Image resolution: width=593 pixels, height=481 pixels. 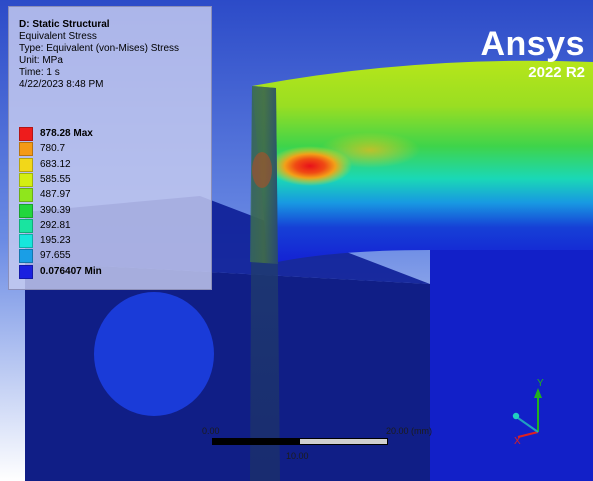 What do you see at coordinates (71, 271) in the screenshot?
I see `scale-label: 0.076407 Min` at bounding box center [71, 271].